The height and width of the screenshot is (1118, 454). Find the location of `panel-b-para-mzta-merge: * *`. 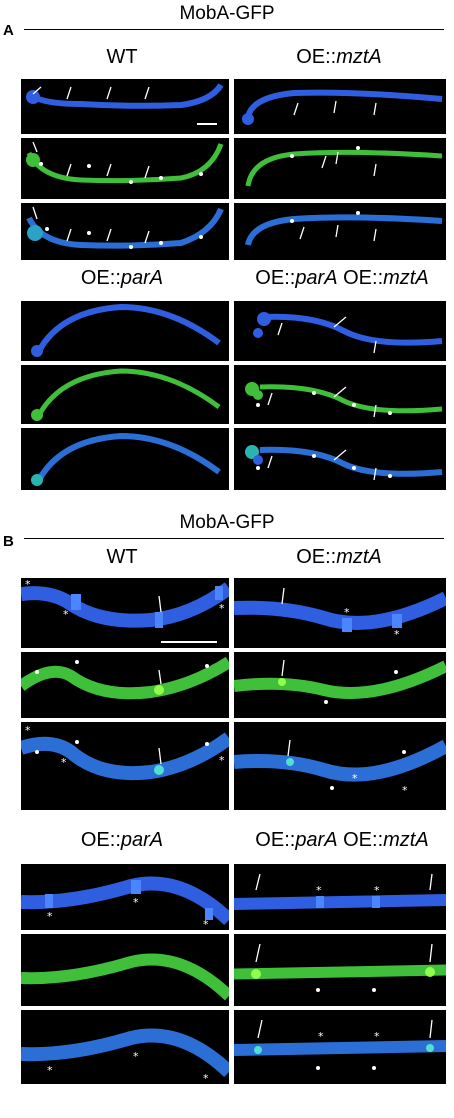

panel-b-para-mzta-merge: * * is located at coordinates (340, 1047).